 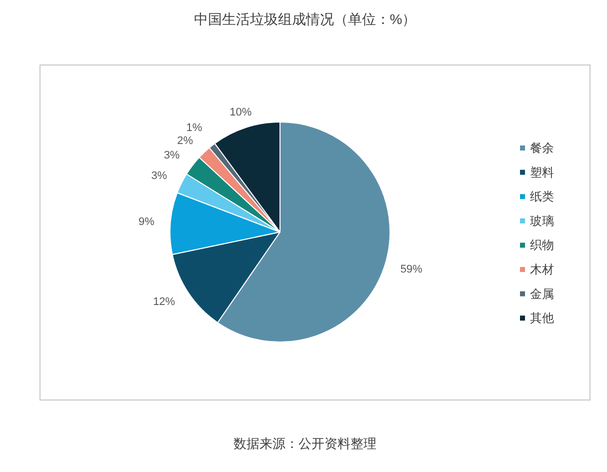 What do you see at coordinates (185, 140) in the screenshot?
I see `data-label: 2%` at bounding box center [185, 140].